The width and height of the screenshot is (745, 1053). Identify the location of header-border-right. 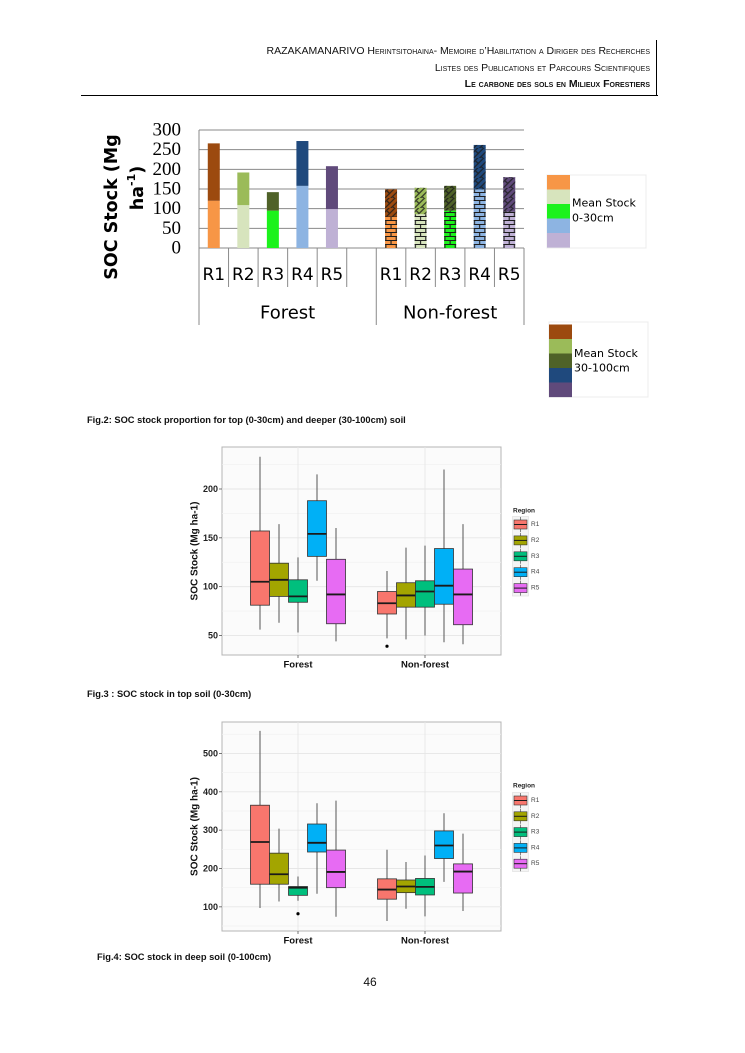
(657, 68).